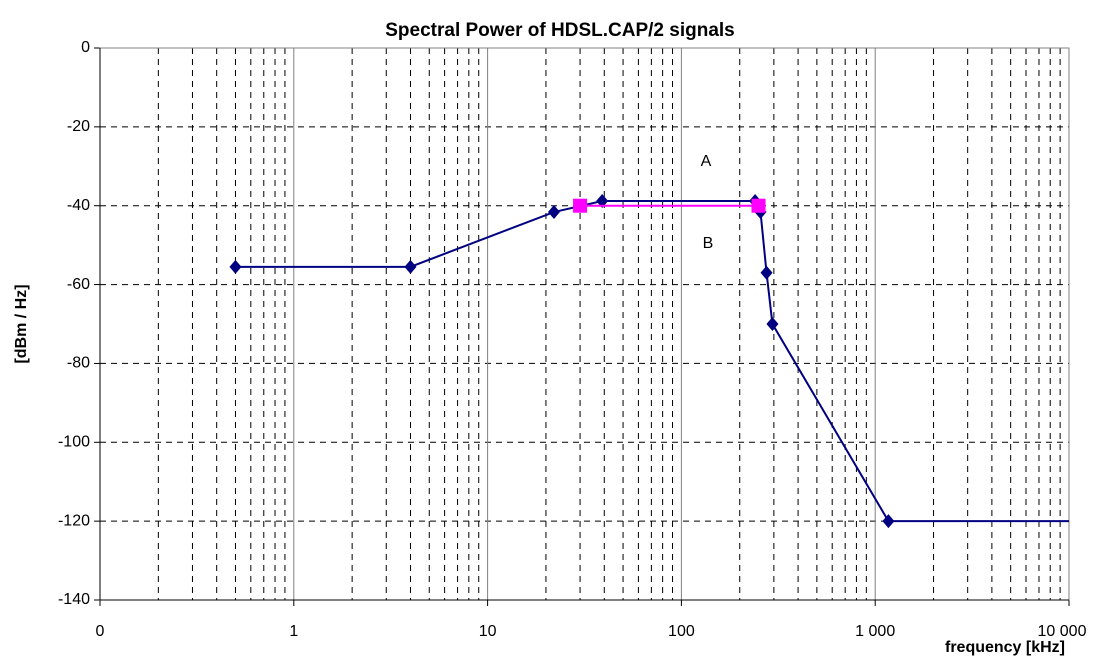 Image resolution: width=1096 pixels, height=662 pixels. Describe the element at coordinates (875, 631) in the screenshot. I see `x-tick-label: 1 000` at that location.